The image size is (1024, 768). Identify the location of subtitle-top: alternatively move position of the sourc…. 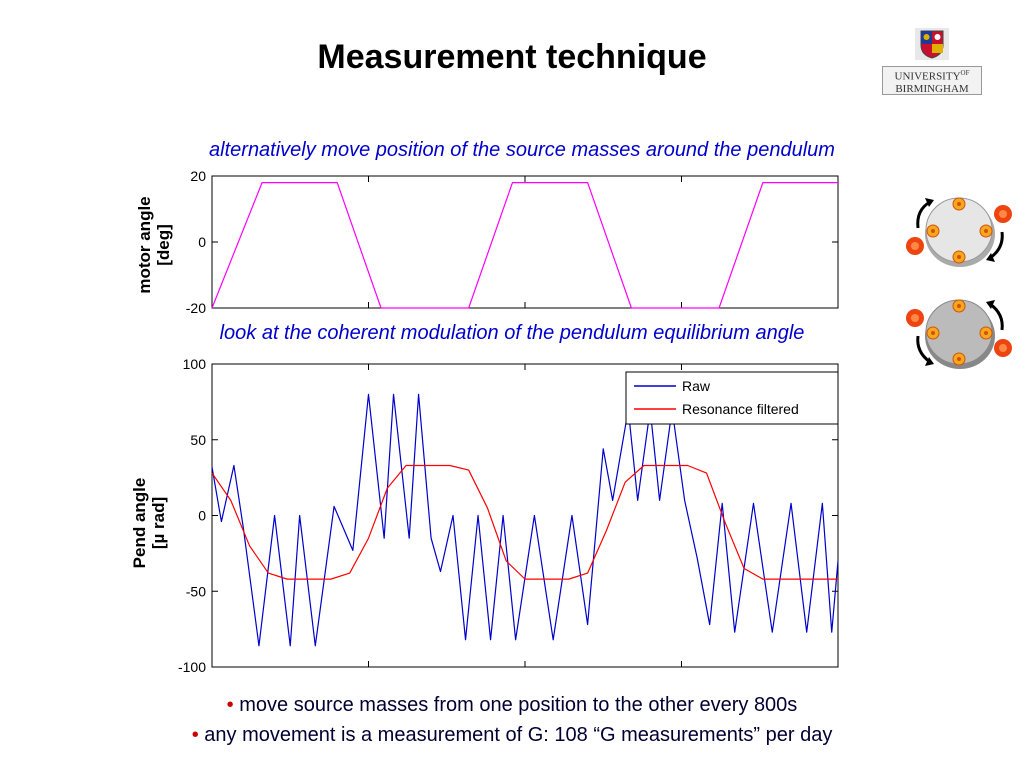
(522, 150).